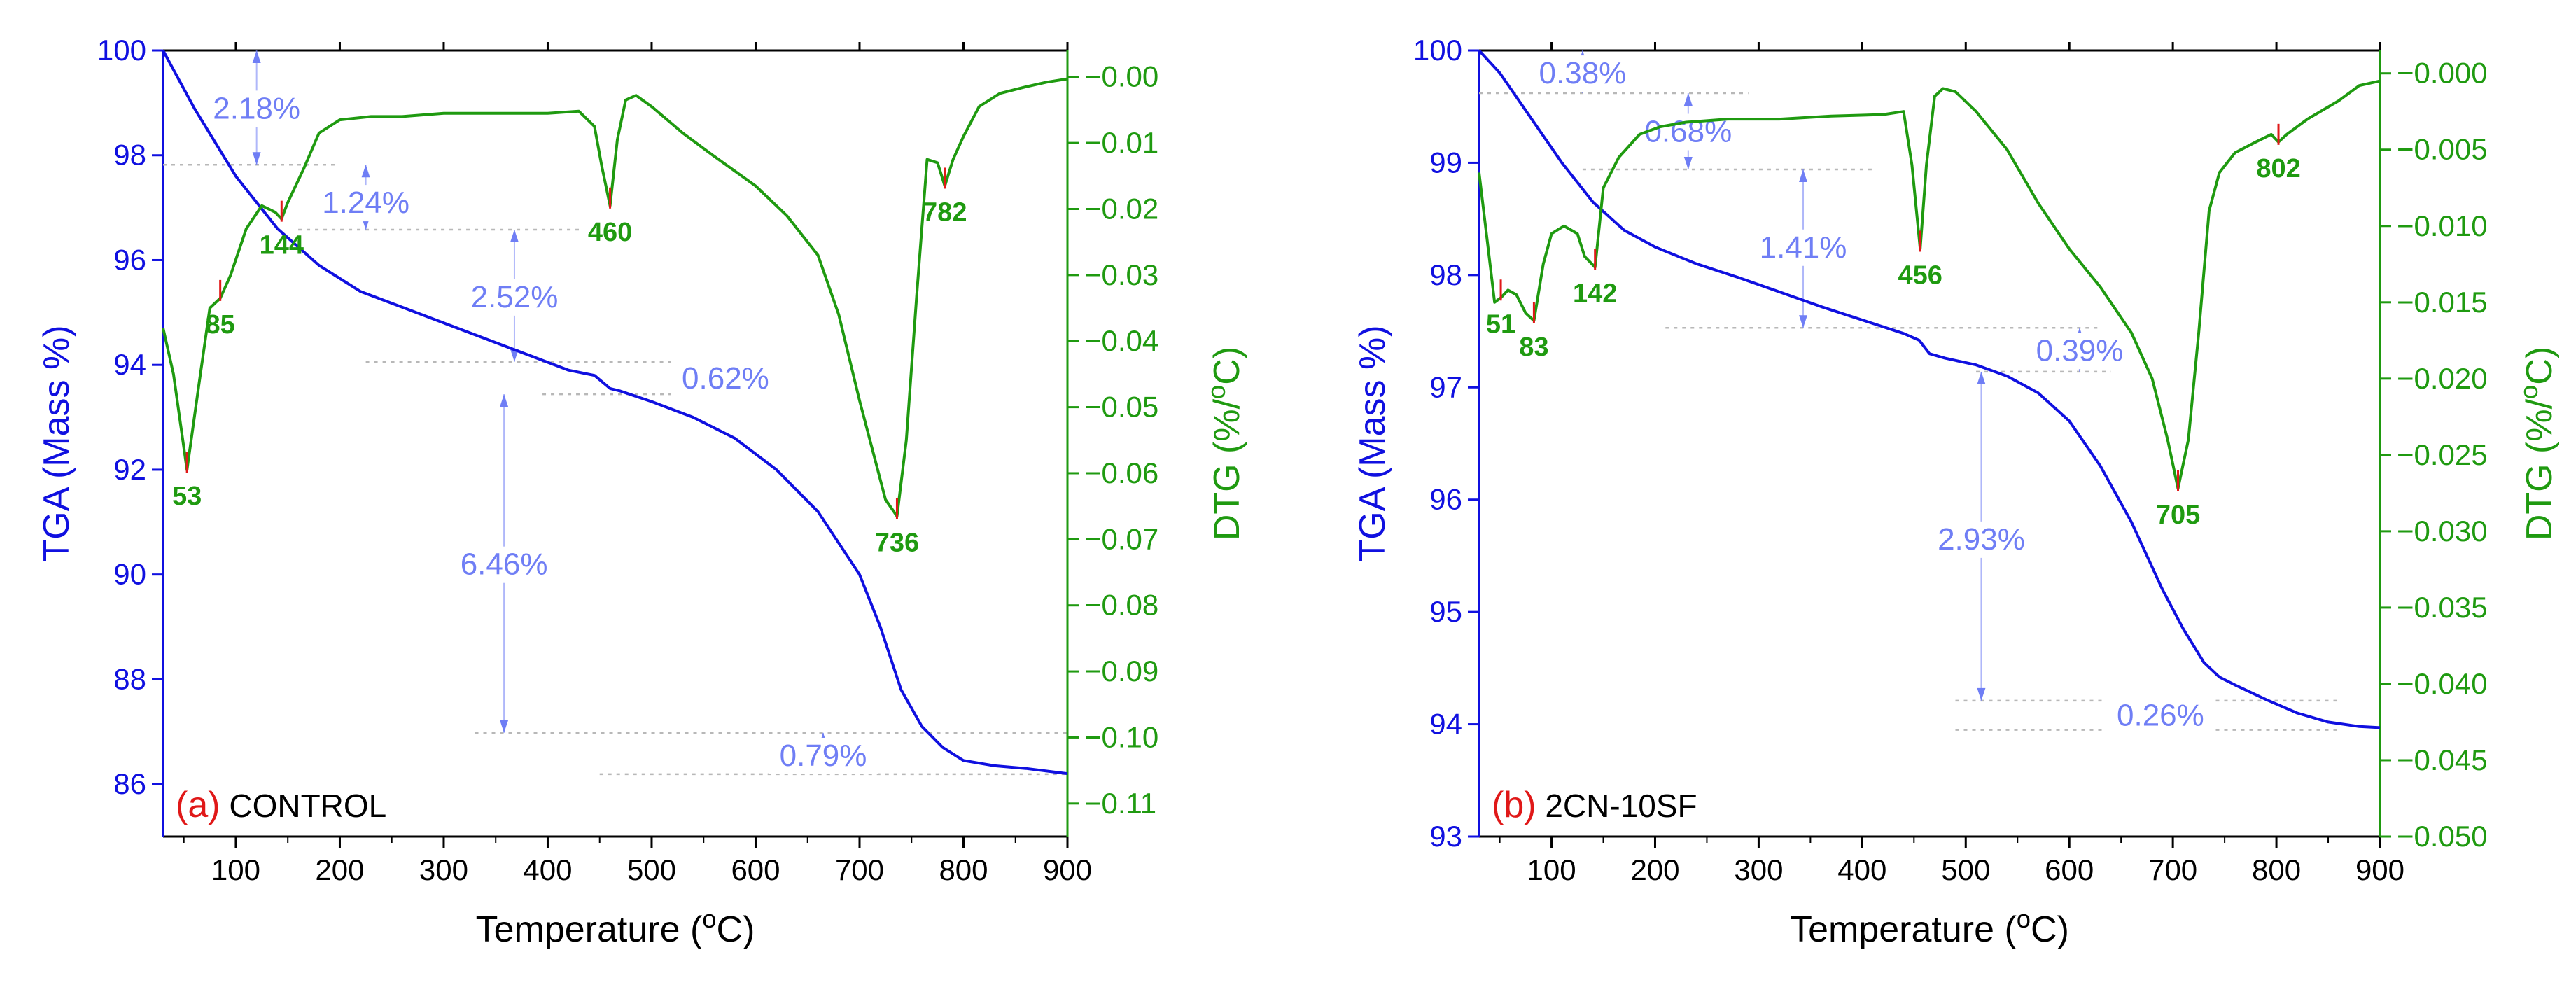  Describe the element at coordinates (945, 212) in the screenshot. I see `peak-label: 782` at that location.